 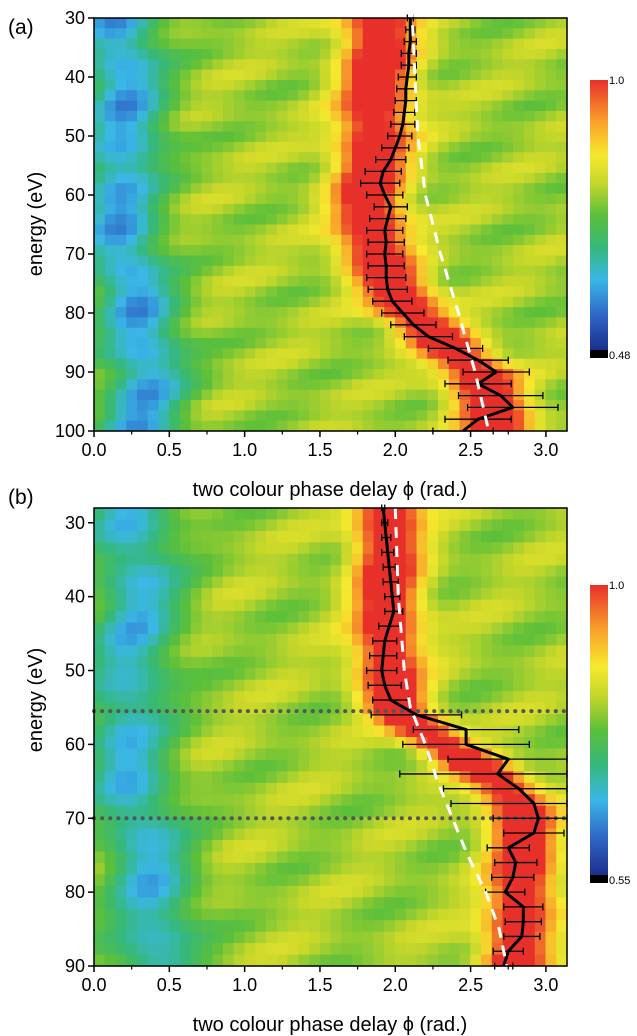 I want to click on panel-b-y-tick-label: 70, so click(x=75, y=818).